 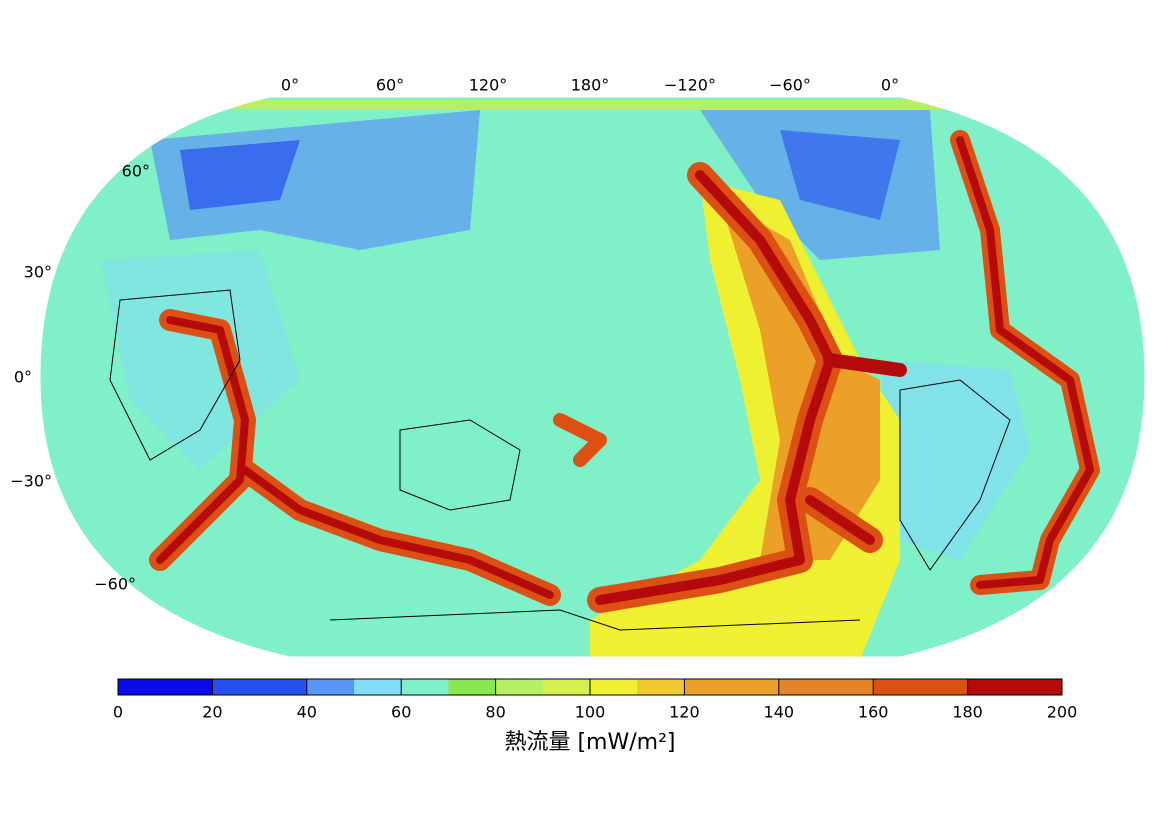 What do you see at coordinates (23, 377) in the screenshot?
I see `latitude-label: 0°` at bounding box center [23, 377].